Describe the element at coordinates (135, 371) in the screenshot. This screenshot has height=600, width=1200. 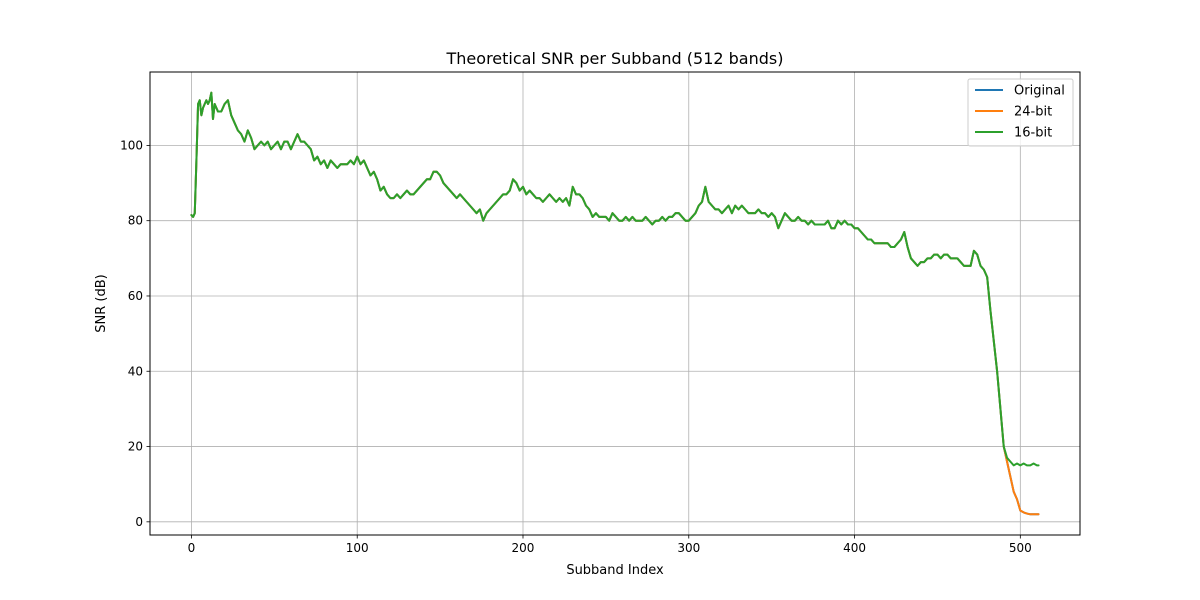
I see `y-tick-label: 40` at that location.